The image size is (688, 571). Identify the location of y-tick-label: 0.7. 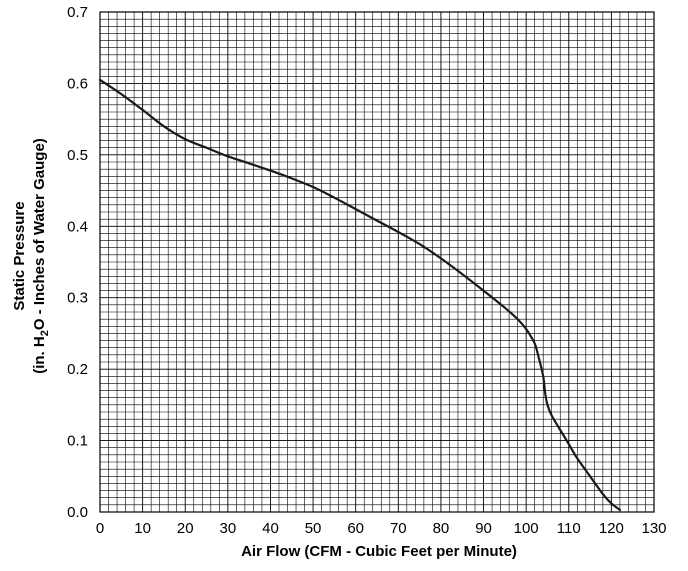
(77, 12).